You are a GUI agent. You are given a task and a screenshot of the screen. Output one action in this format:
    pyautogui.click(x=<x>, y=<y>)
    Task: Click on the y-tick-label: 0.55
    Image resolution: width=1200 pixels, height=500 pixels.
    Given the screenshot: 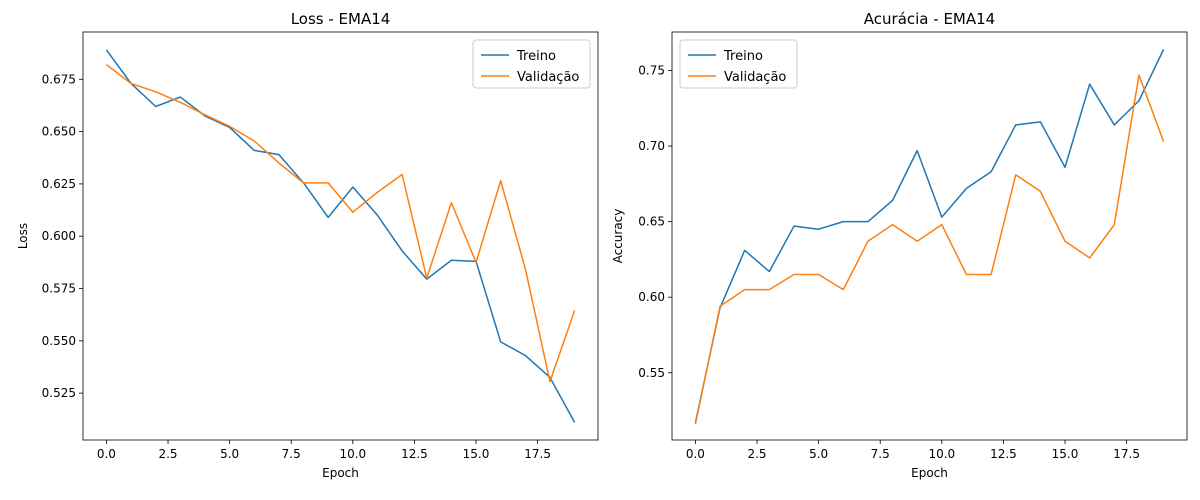 What is the action you would take?
    pyautogui.click(x=651, y=373)
    